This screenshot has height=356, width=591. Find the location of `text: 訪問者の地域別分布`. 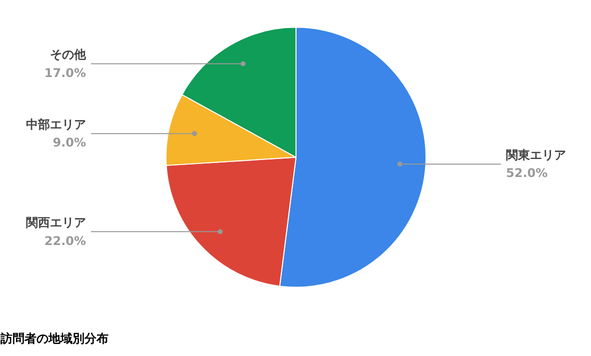

text: 訪問者の地域別分布 is located at coordinates (54, 339).